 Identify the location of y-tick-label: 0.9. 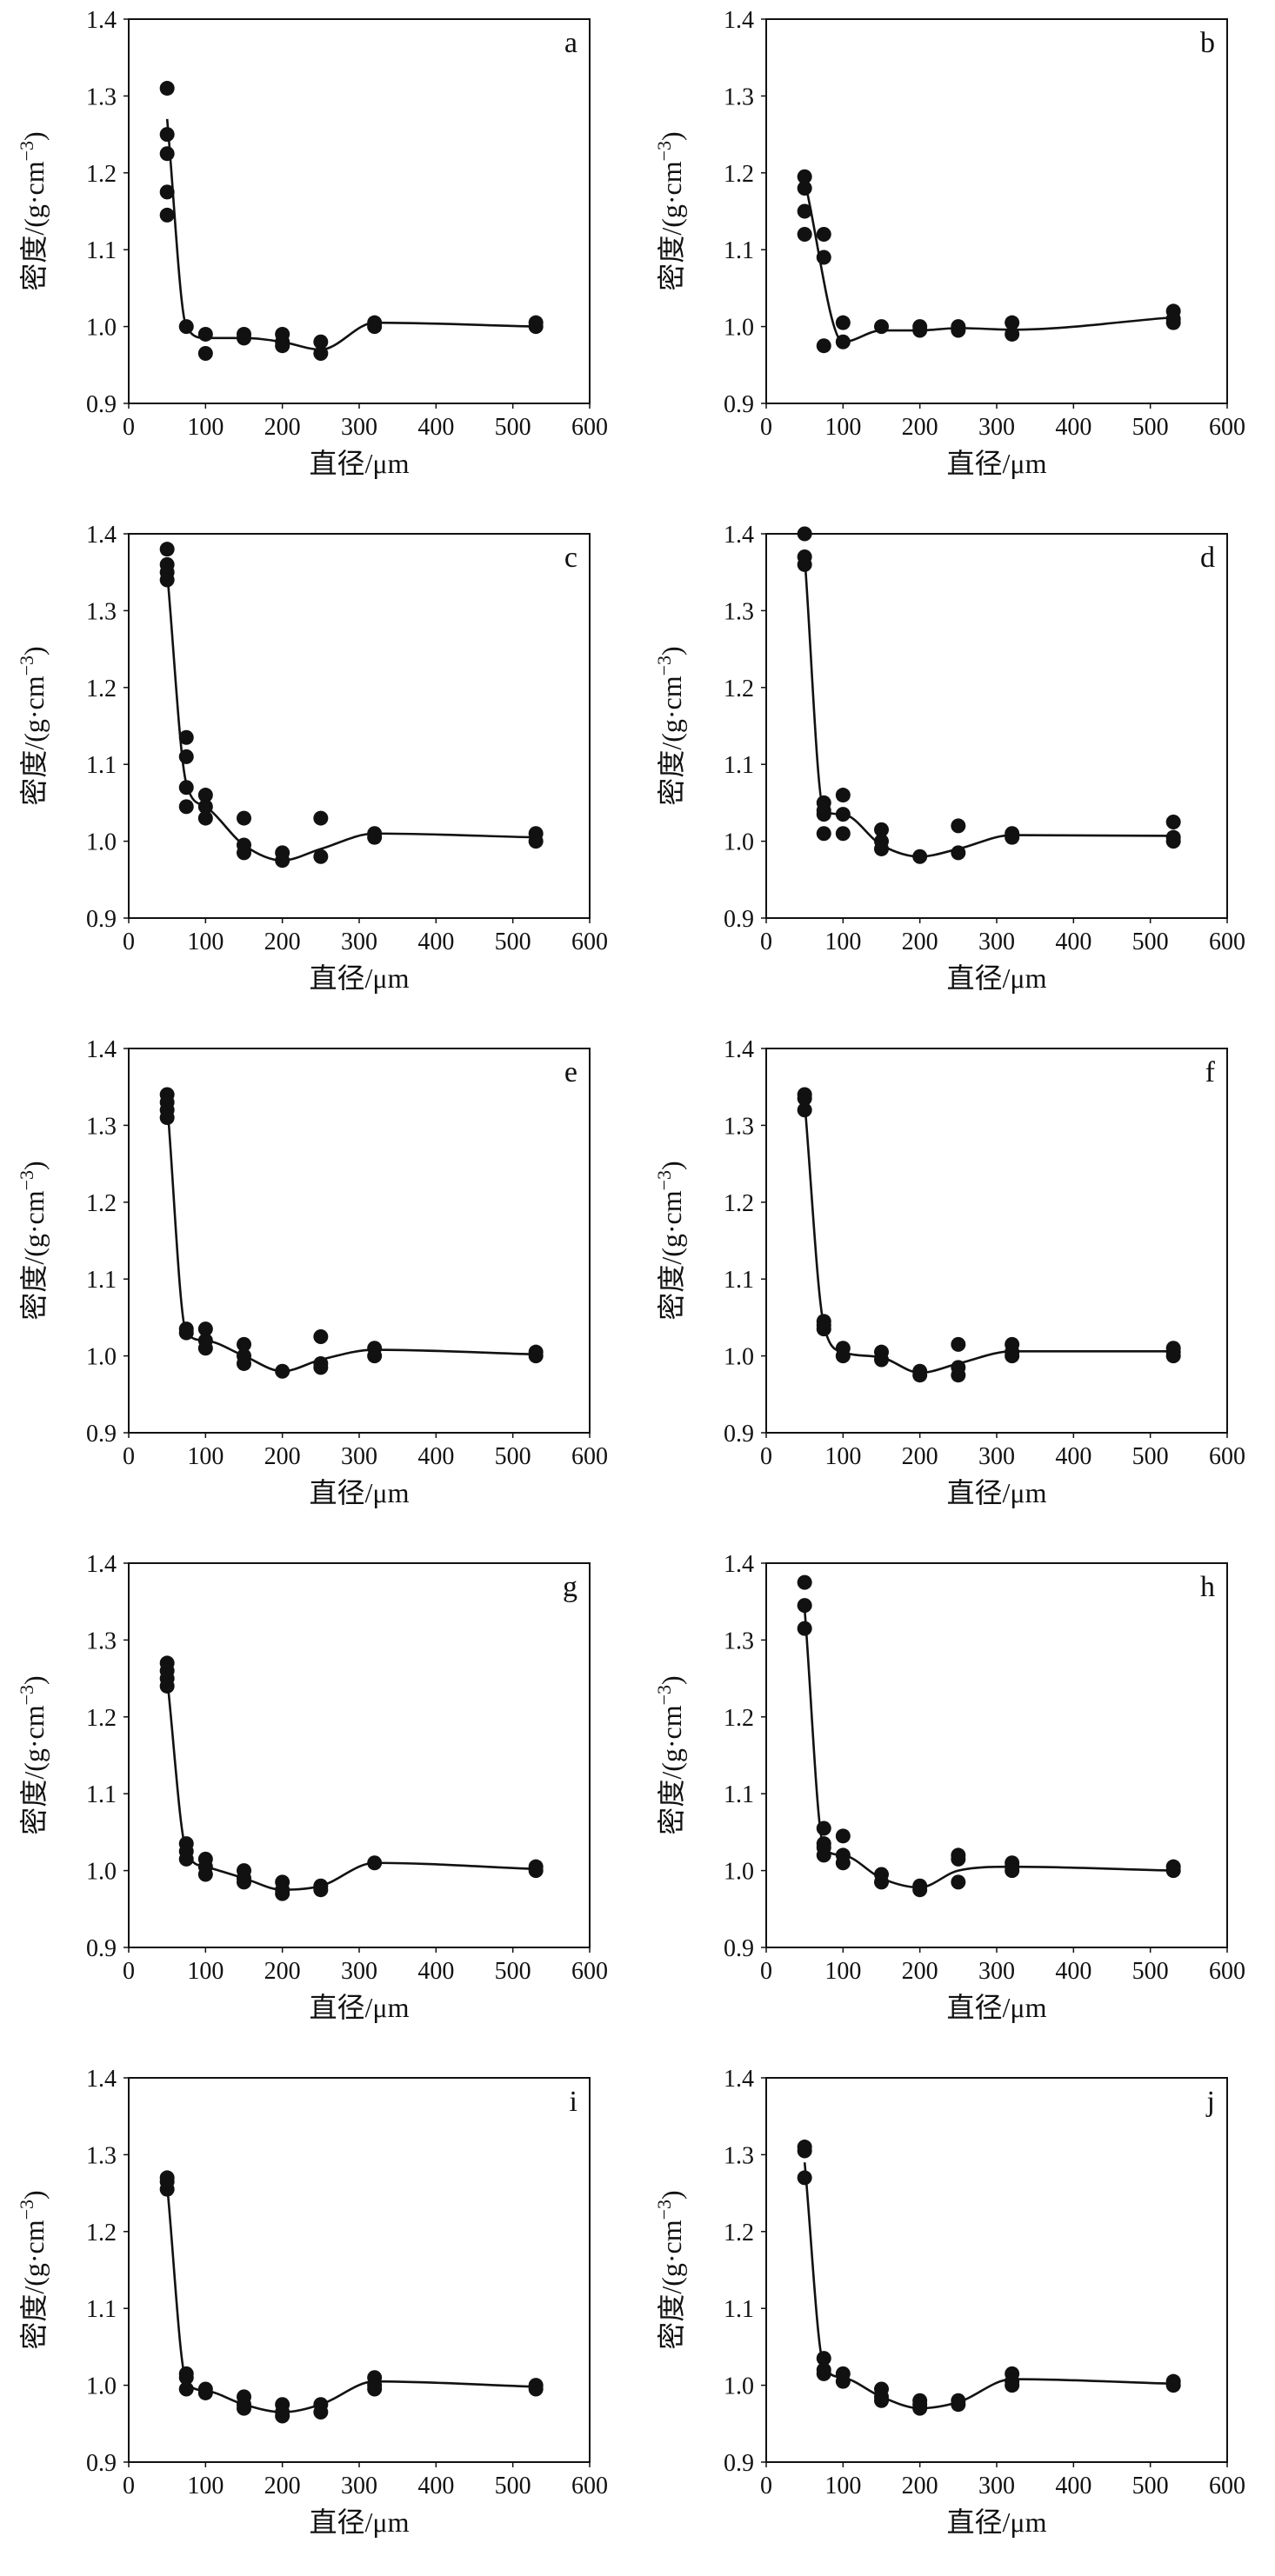
(739, 919).